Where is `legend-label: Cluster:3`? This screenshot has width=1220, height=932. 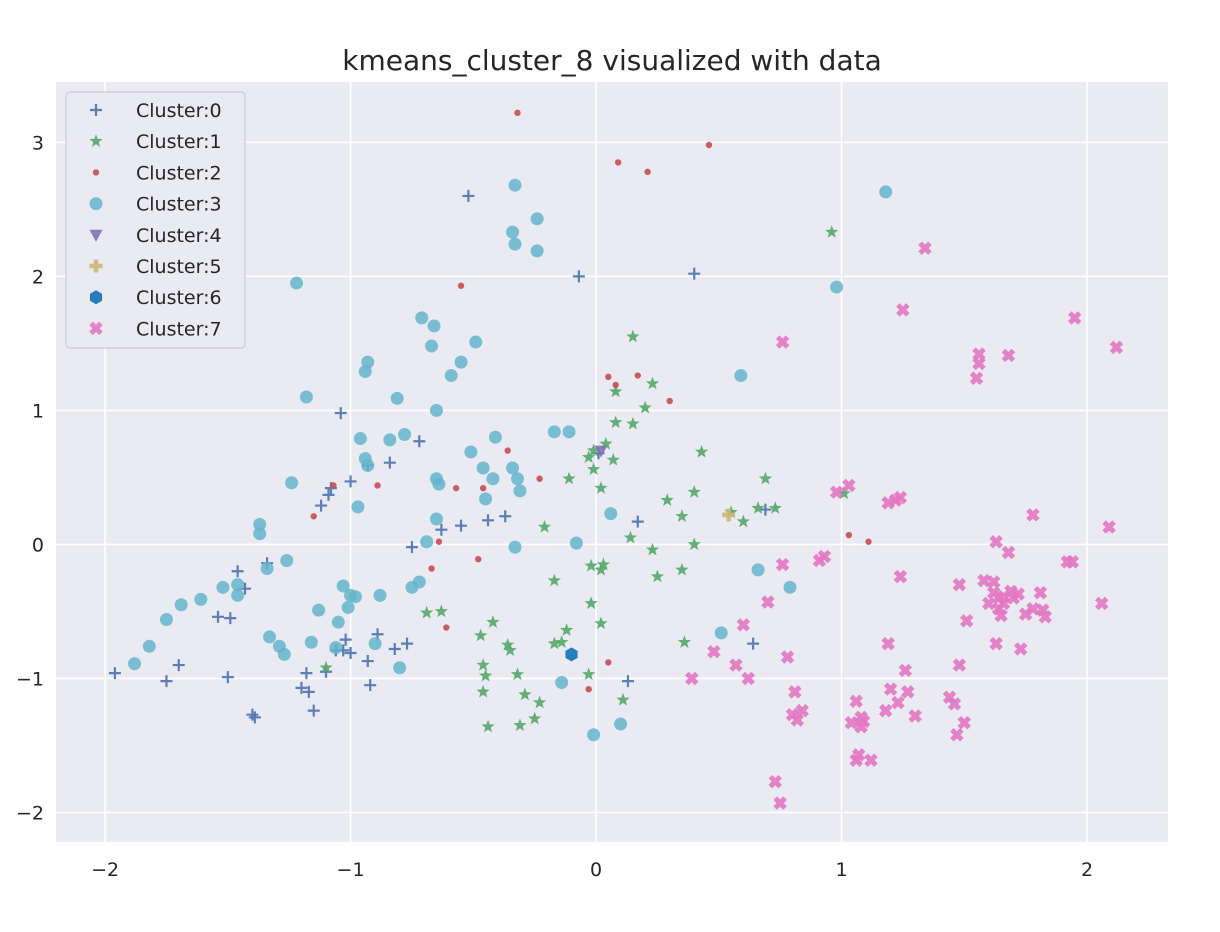
legend-label: Cluster:3 is located at coordinates (179, 205).